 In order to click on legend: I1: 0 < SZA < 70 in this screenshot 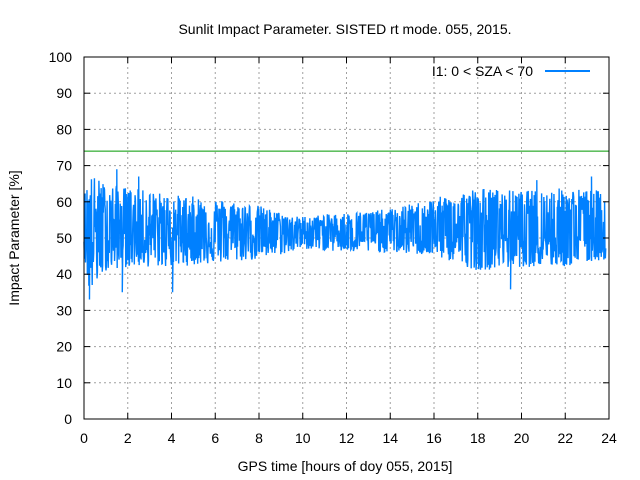, I will do `click(511, 71)`.